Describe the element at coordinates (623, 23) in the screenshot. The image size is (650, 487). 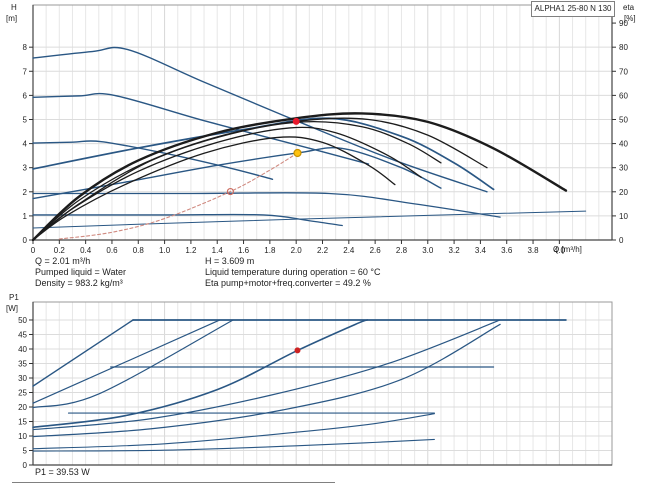
I see `tick-label: 90` at that location.